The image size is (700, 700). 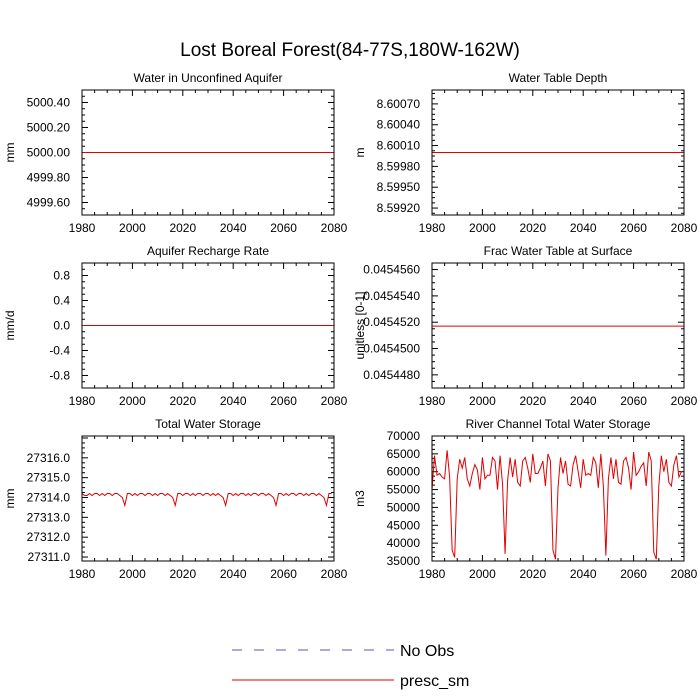 What do you see at coordinates (391, 375) in the screenshot?
I see `y-tick-label: 0.0454480` at bounding box center [391, 375].